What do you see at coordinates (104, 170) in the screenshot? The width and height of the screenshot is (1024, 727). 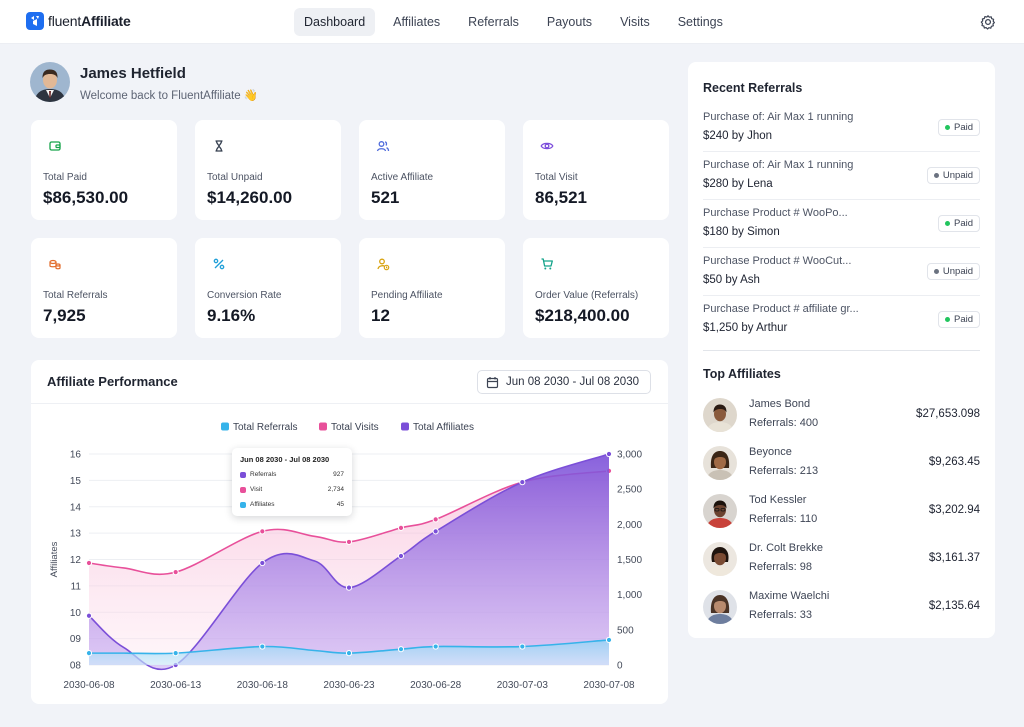 I see `stat-card-total-paid: Total Paid $86,530.00` at bounding box center [104, 170].